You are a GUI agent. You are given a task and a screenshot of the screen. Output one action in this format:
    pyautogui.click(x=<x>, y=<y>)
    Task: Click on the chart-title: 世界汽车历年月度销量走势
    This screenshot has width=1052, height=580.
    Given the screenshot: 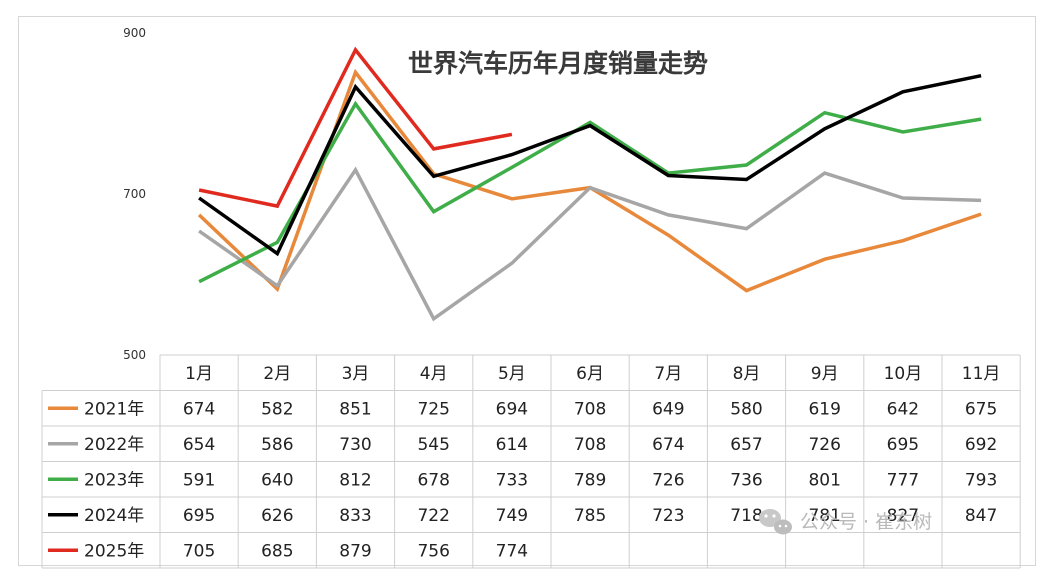 What is the action you would take?
    pyautogui.click(x=558, y=63)
    